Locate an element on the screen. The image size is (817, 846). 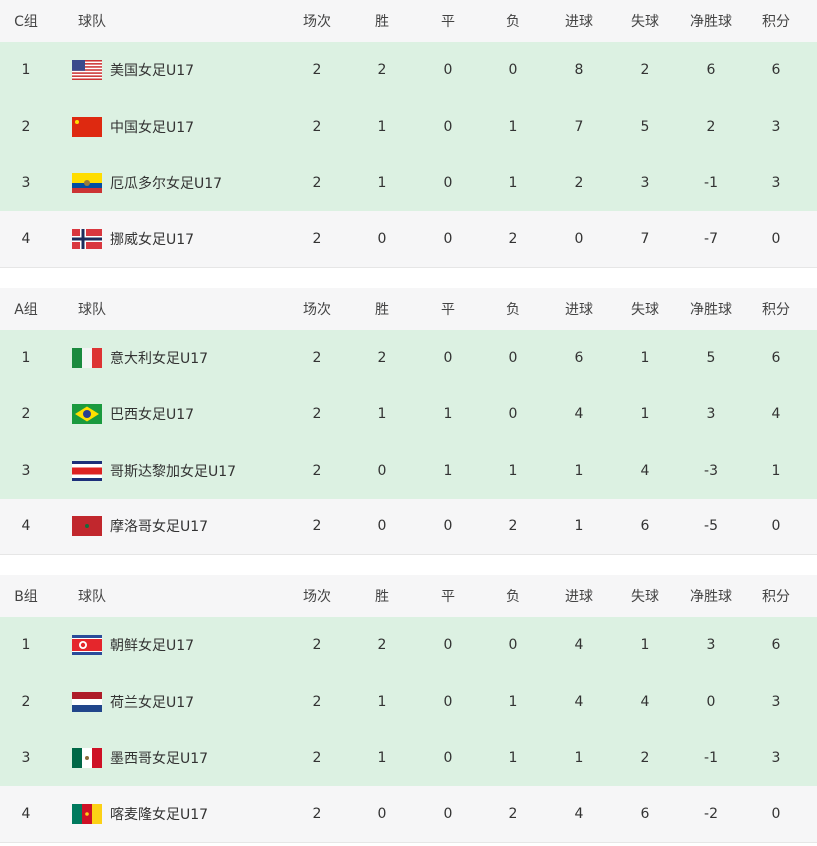
table-row: 2 荷兰女足U17 2 1 0 1 4 4 0 3 is located at coordinates (408, 701).